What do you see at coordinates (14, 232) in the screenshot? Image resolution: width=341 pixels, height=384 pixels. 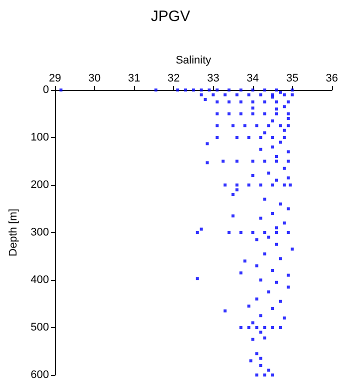 I see `y-axis-title: Depth [m]` at bounding box center [14, 232].